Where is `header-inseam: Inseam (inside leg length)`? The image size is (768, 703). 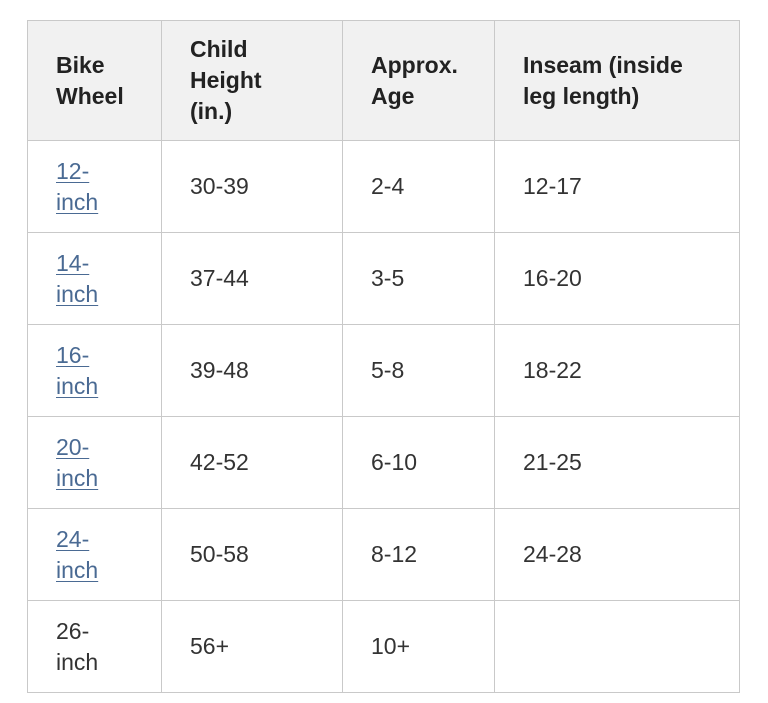 header-inseam: Inseam (inside leg length) is located at coordinates (617, 80).